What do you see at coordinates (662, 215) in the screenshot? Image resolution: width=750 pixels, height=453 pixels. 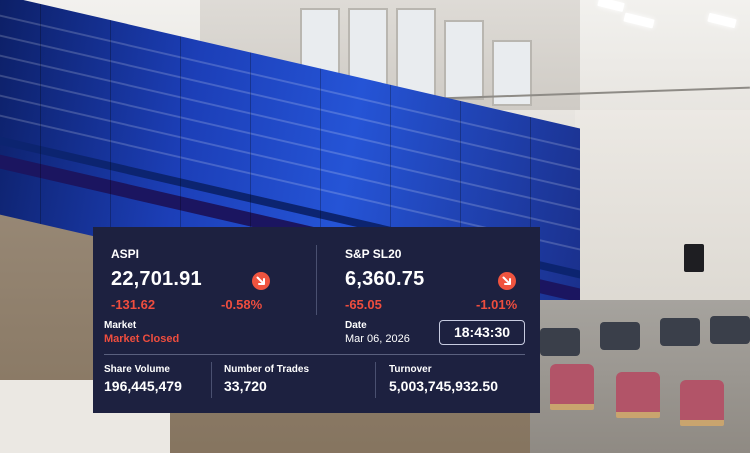 I see `right-wall` at bounding box center [662, 215].